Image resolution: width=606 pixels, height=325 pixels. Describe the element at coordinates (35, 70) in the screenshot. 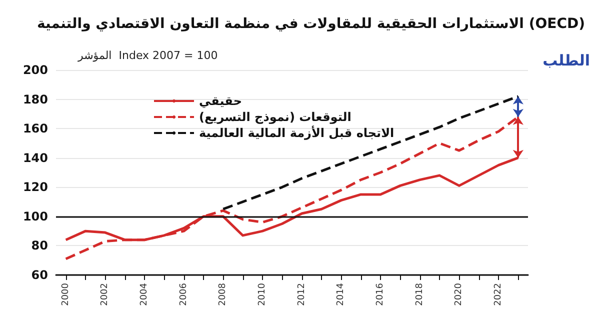

I see `y-tick-label: 200` at that location.